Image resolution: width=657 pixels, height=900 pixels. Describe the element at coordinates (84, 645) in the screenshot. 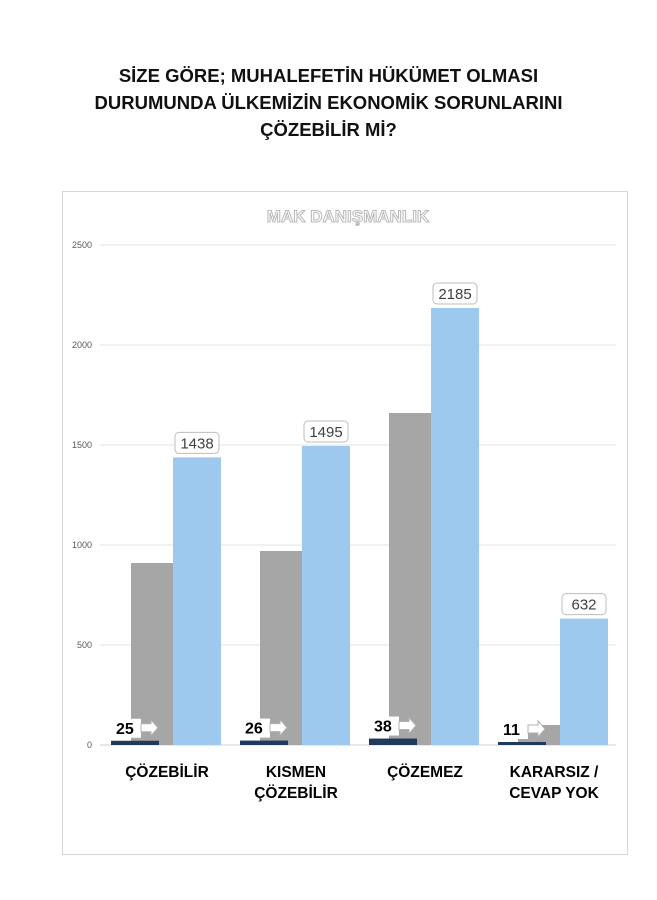

I see `y-tick-label: 500` at that location.